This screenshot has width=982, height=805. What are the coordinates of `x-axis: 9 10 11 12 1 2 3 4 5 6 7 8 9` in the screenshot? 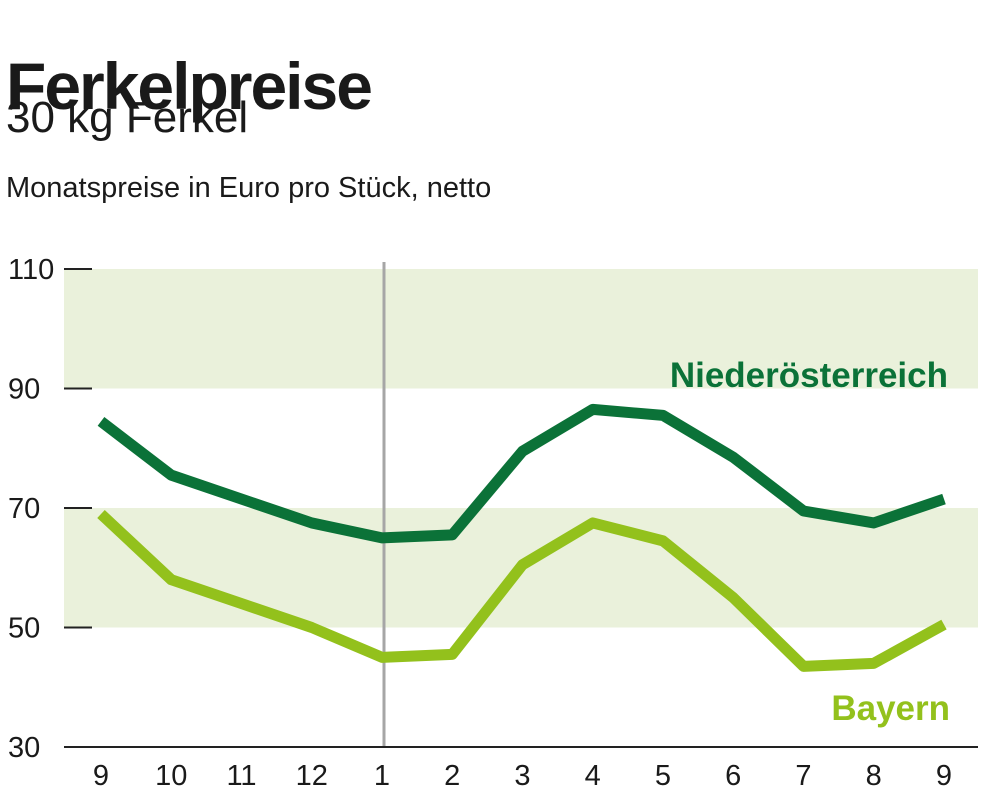 It's located at (521, 769).